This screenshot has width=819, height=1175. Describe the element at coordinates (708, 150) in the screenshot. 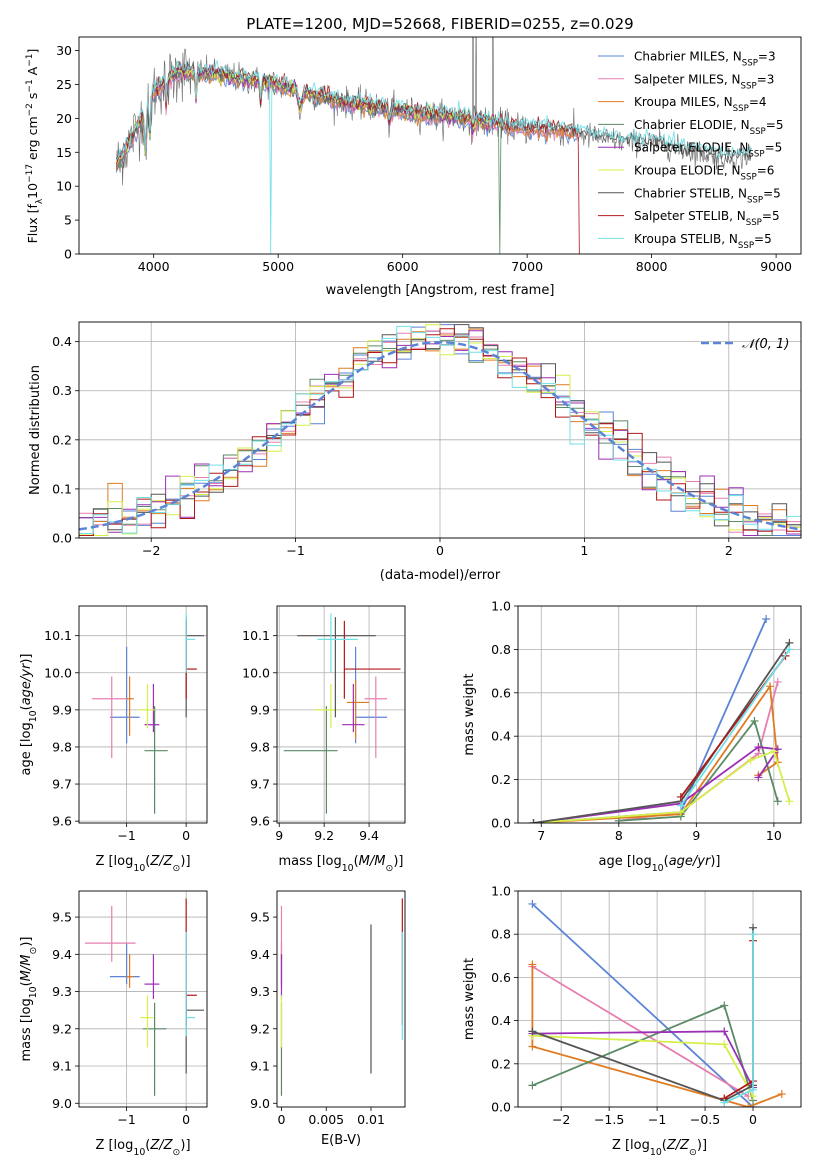

I see `legend-label: Salpeter ELODIE, NSSP=5` at that location.